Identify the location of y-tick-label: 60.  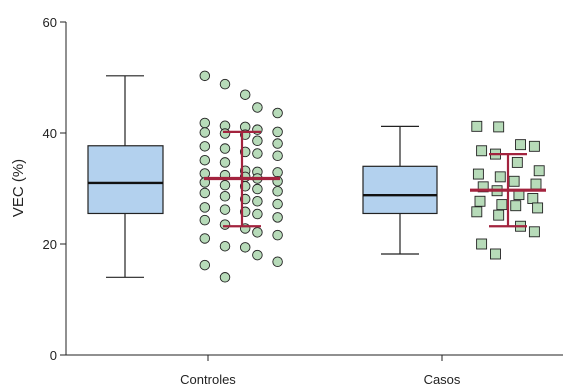
(50, 22).